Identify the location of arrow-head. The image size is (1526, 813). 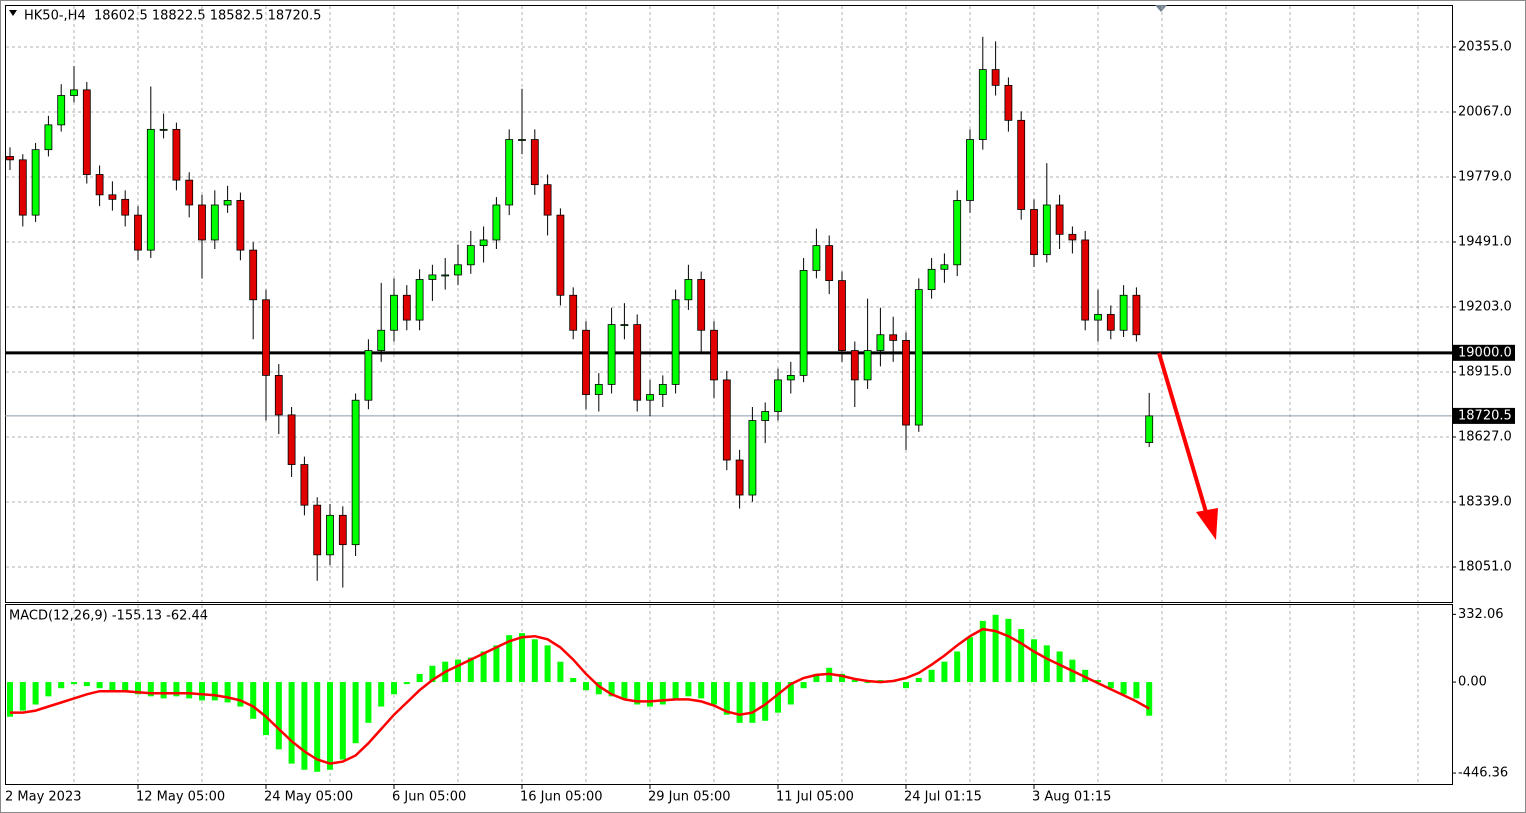
(1207, 524).